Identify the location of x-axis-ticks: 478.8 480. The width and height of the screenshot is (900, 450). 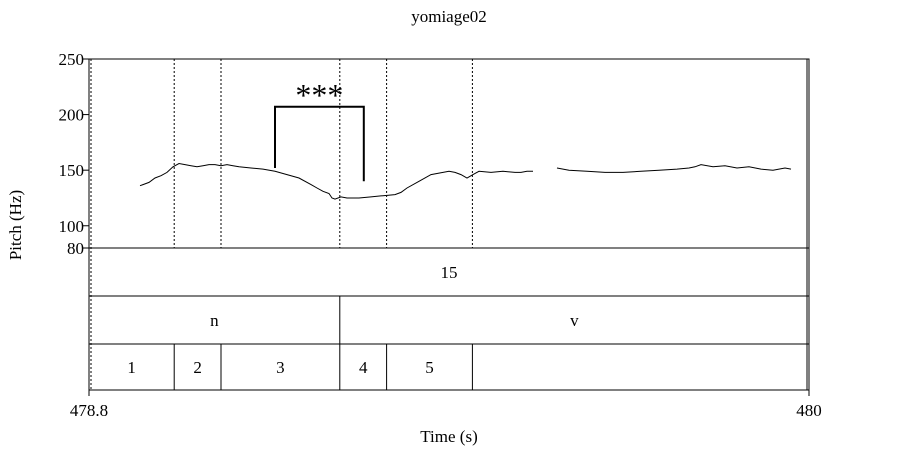
(446, 405).